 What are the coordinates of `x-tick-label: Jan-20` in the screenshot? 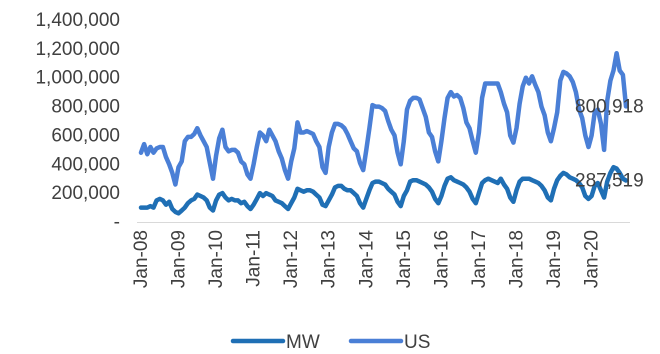 It's located at (592, 259).